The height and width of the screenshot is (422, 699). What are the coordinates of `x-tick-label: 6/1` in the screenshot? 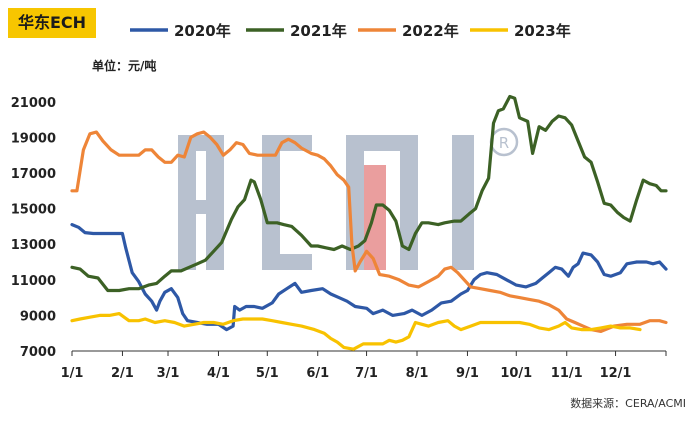 It's located at (317, 373).